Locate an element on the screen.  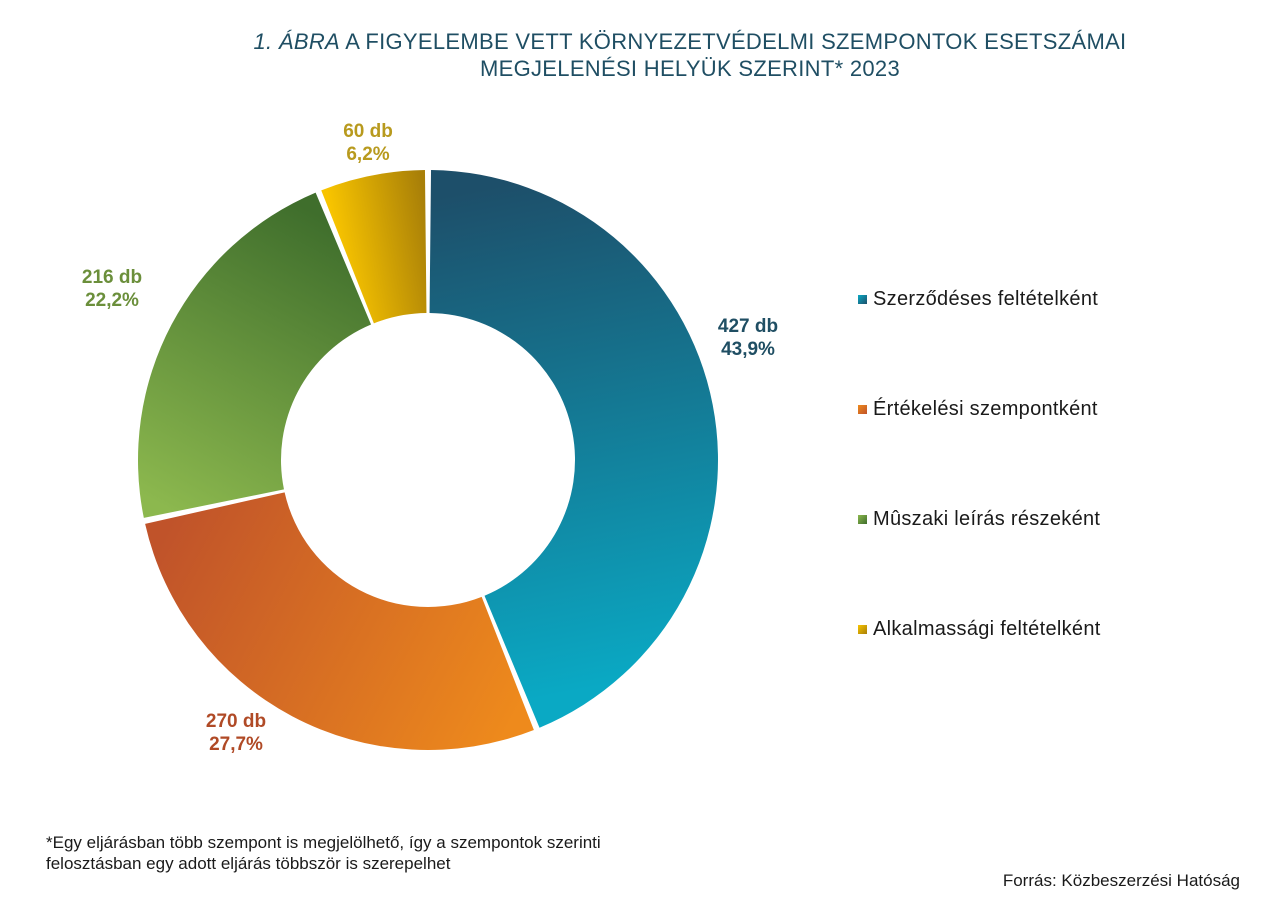
data-label-percent-alkalmassagi: 6,2% is located at coordinates (367, 154).